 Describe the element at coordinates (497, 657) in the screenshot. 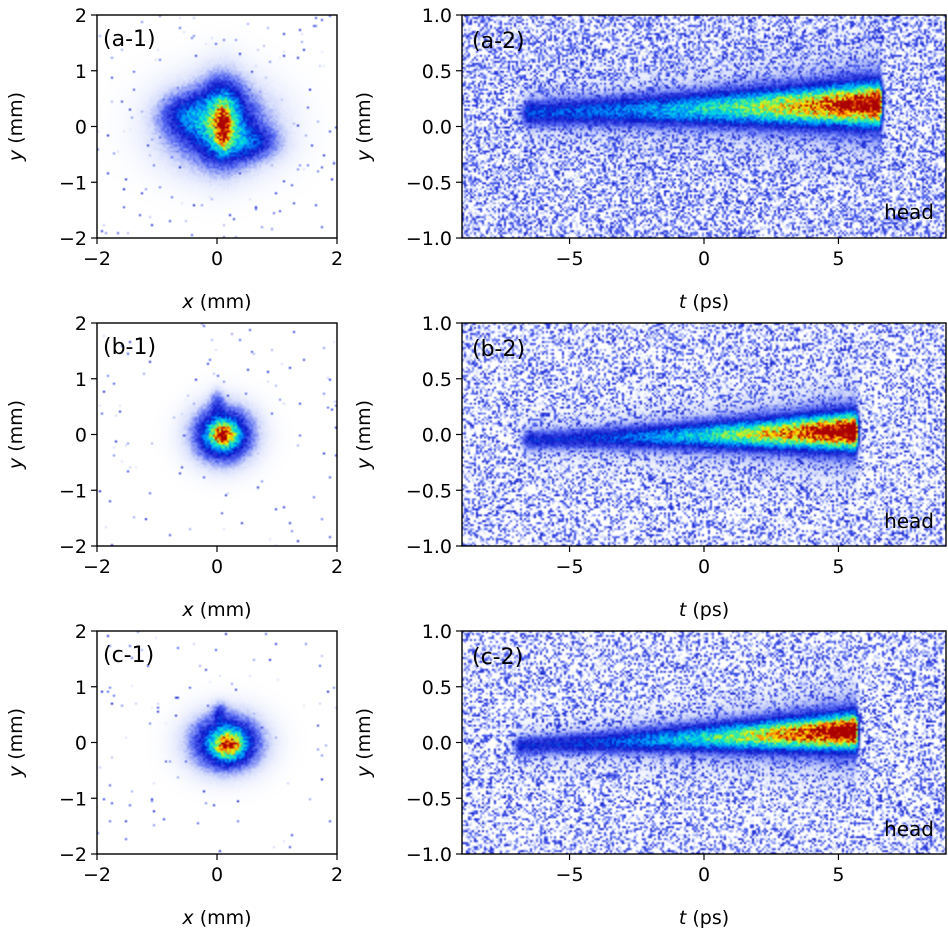

I see `panel-label: (c-2)` at that location.